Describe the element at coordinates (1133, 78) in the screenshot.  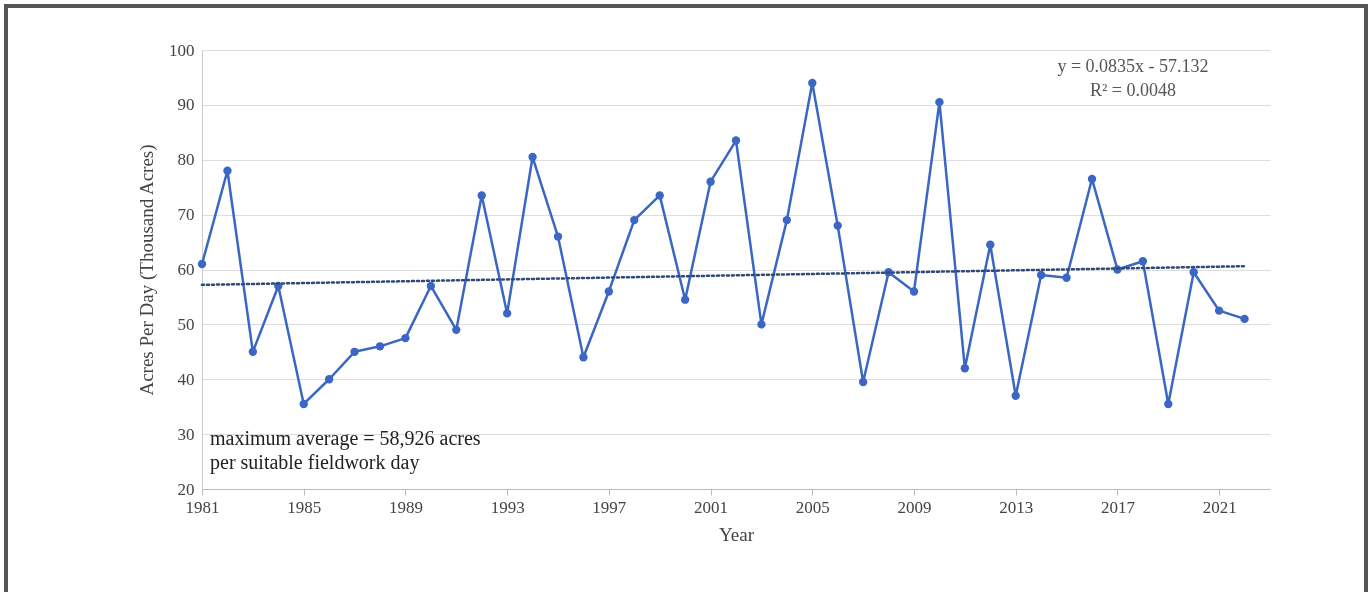
I see `annotation: y = 0.0835x - 57.132 R² = 0.0048` at that location.